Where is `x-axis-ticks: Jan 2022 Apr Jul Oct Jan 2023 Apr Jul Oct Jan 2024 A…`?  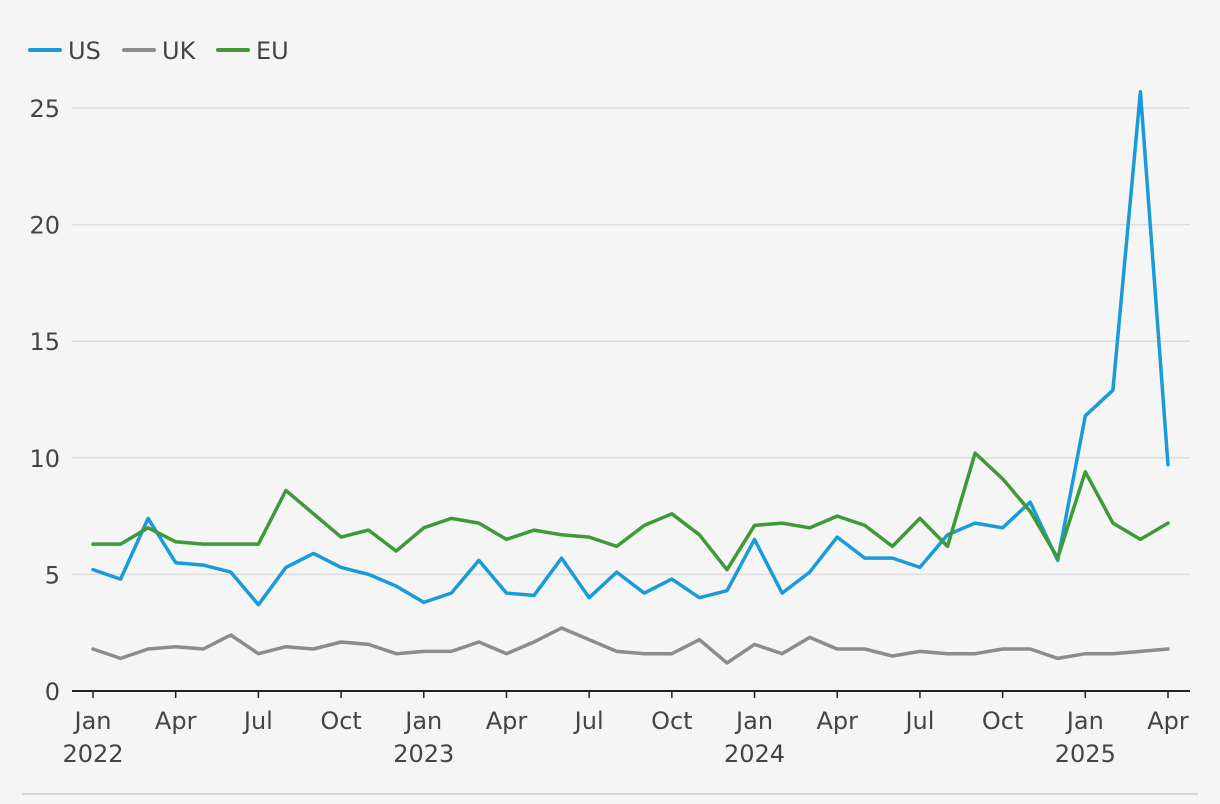 x-axis-ticks: Jan 2022 Apr Jul Oct Jan 2023 Apr Jul Oct Jan 2024 A… is located at coordinates (625, 729).